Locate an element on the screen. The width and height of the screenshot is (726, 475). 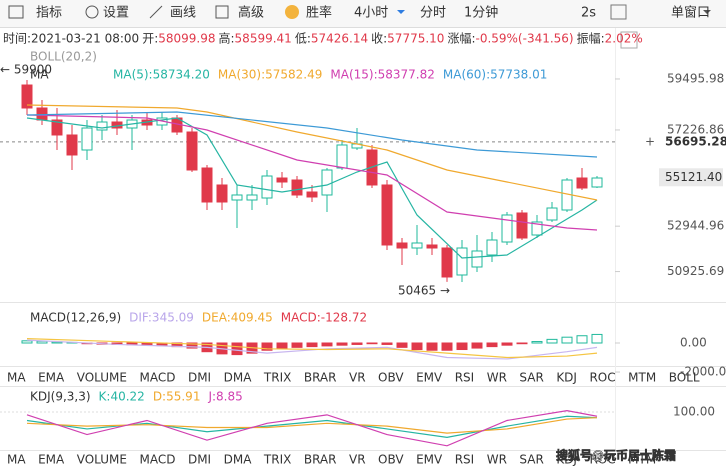
last-price-box is located at coordinates (691, 177).